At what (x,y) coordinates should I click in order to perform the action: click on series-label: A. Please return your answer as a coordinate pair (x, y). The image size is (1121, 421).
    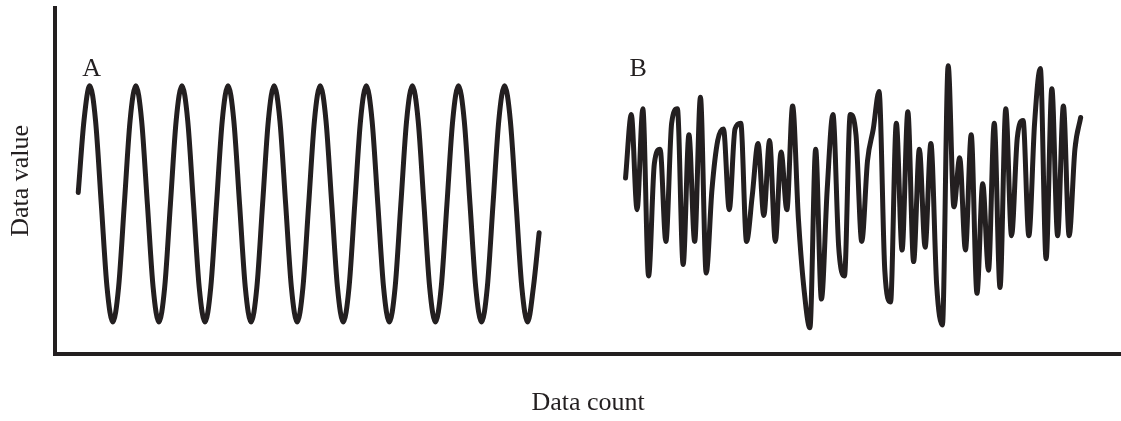
    Looking at the image, I should click on (92, 67).